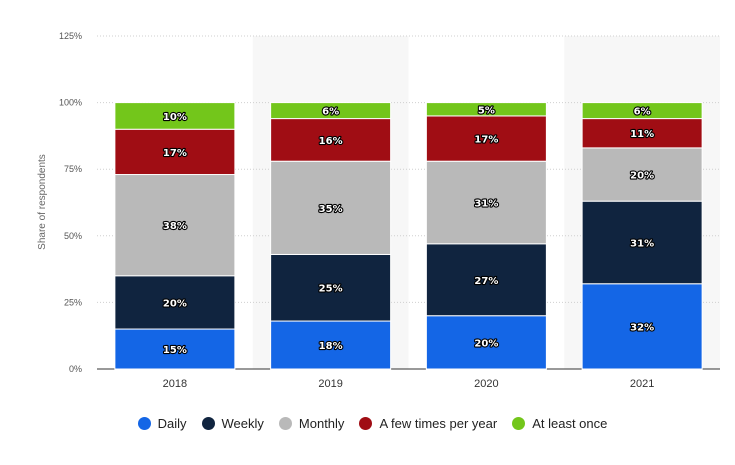 The height and width of the screenshot is (465, 735). I want to click on x-tick-label: 2020, so click(486, 384).